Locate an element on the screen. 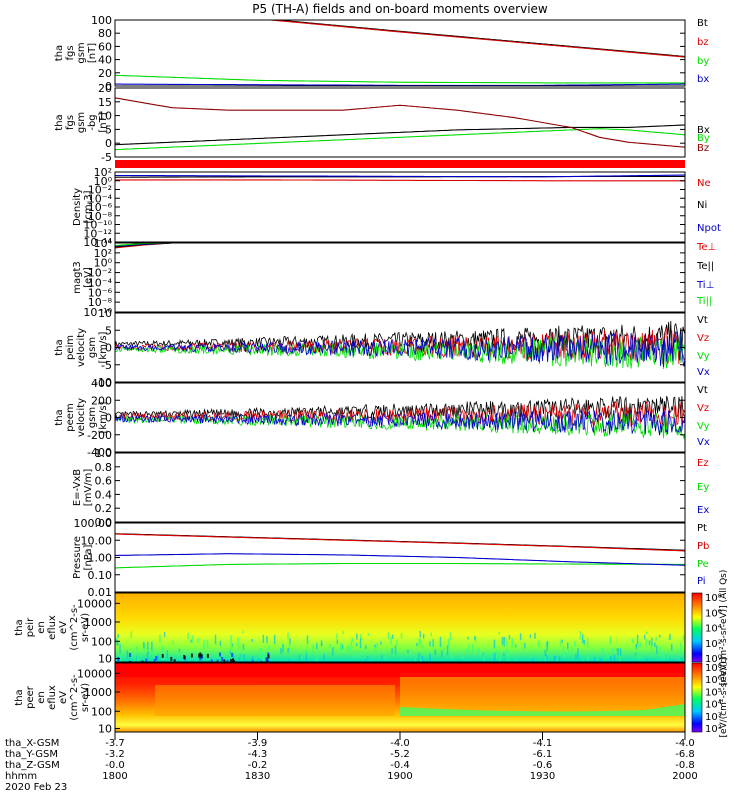 This screenshot has height=800, width=750. colorbar-tick: 10⁰ is located at coordinates (713, 659).